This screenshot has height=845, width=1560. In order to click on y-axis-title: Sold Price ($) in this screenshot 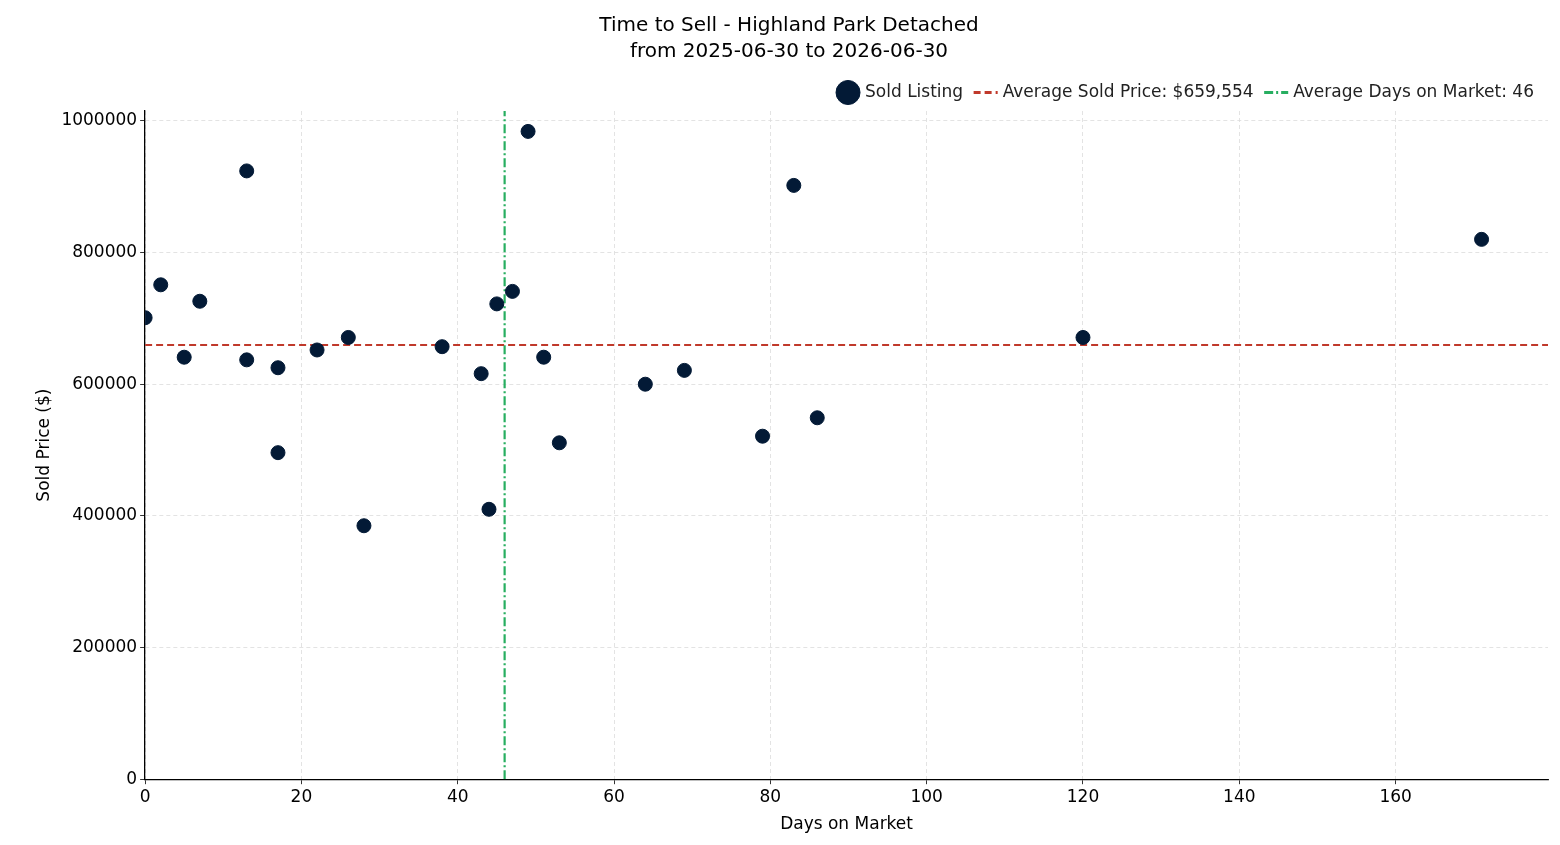, I will do `click(42, 445)`.